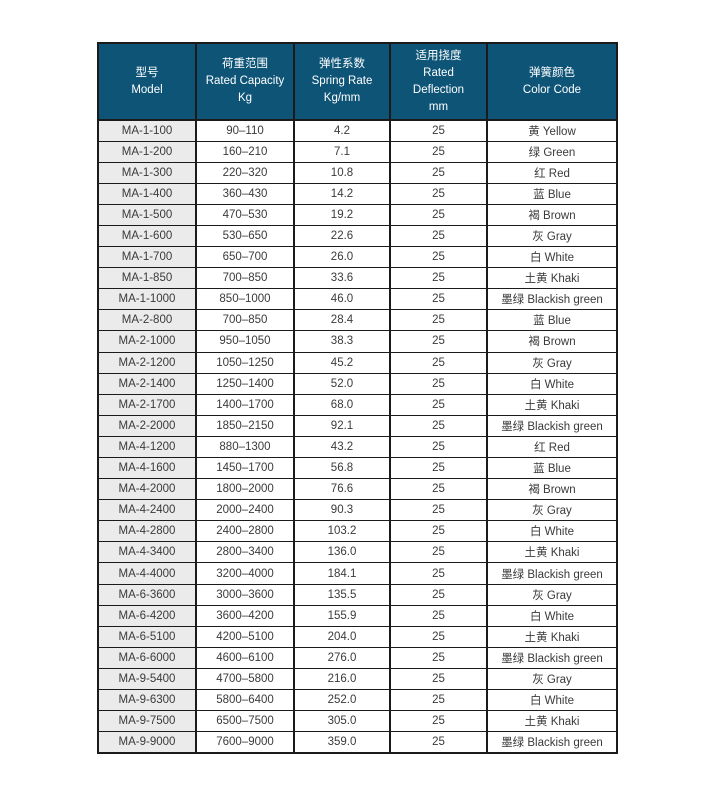 This screenshot has width=716, height=801. Describe the element at coordinates (357, 447) in the screenshot. I see `table-row: MA-4-1200 880–1300 43.2 25 红 Red` at that location.